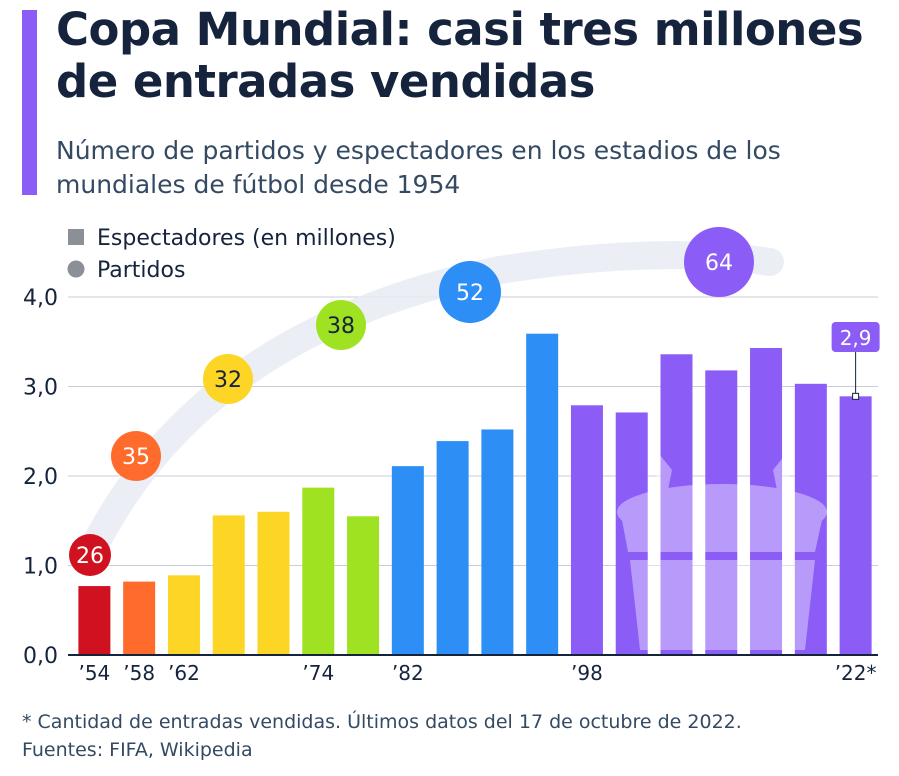 This screenshot has height=776, width=899. Describe the element at coordinates (139, 673) in the screenshot. I see `x-tick-label: ’58` at that location.